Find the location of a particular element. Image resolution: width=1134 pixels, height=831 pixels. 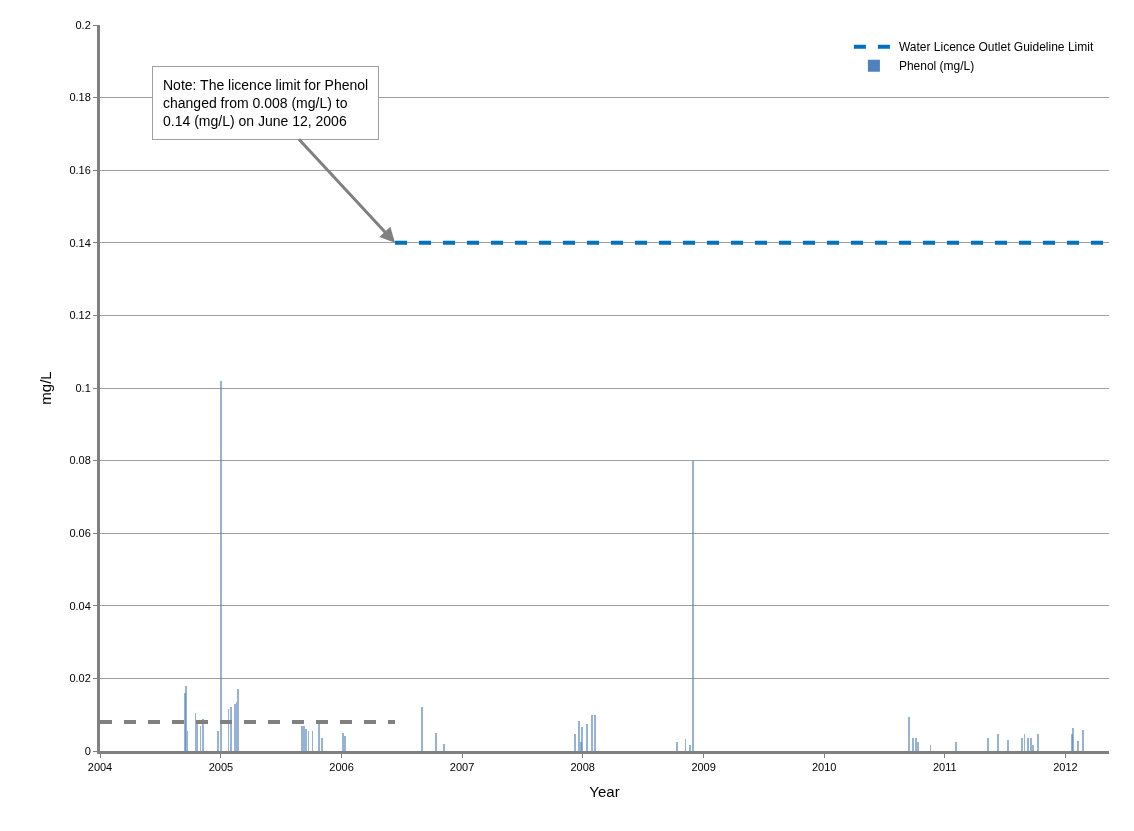

y-tick-label: 0.2 is located at coordinates (83, 24).